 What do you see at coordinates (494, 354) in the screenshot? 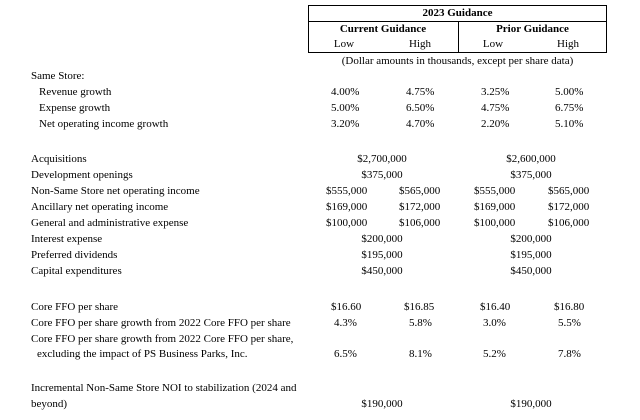
I see `value-cell: 5.2%` at bounding box center [494, 354].